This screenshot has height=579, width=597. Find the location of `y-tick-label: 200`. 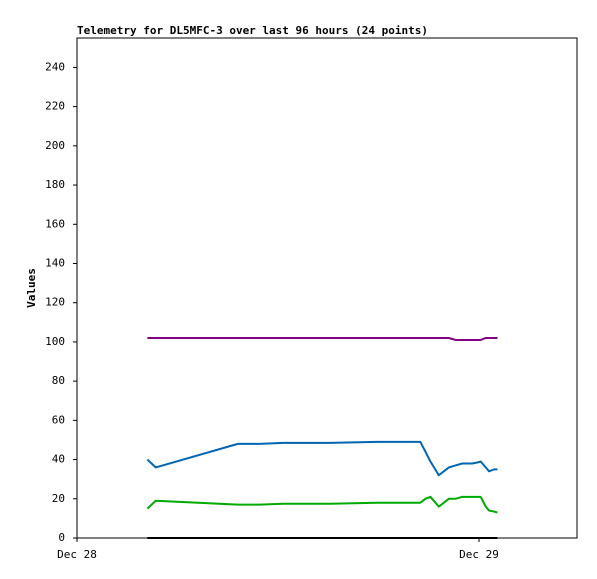

y-tick-label: 200 is located at coordinates (55, 145).